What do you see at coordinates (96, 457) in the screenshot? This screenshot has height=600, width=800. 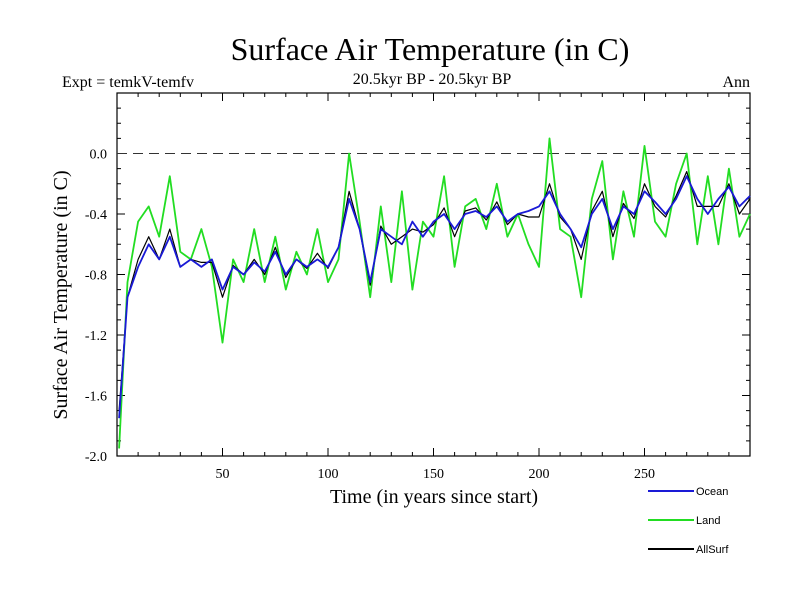 I see `y-tick-label: -2.0` at bounding box center [96, 457].